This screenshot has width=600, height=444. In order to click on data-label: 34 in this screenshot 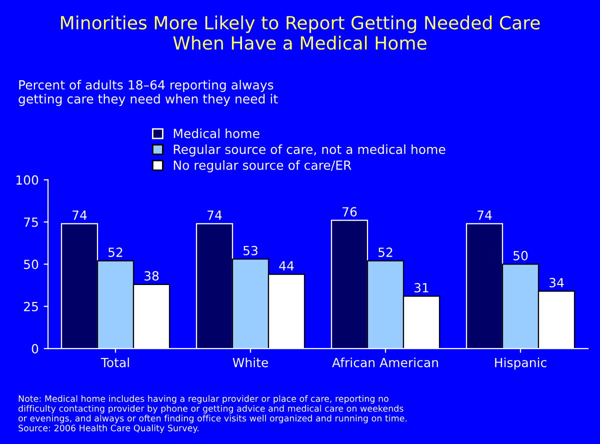, I will do `click(557, 283)`.